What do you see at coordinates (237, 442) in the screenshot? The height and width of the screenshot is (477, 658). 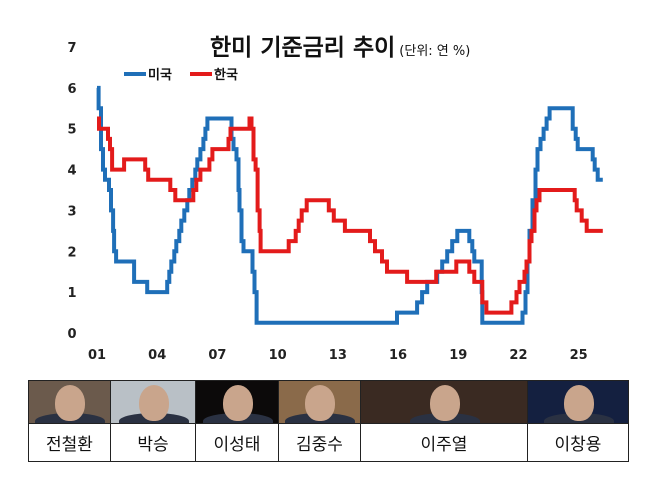 I see `governor-name: 이성태` at bounding box center [237, 442].